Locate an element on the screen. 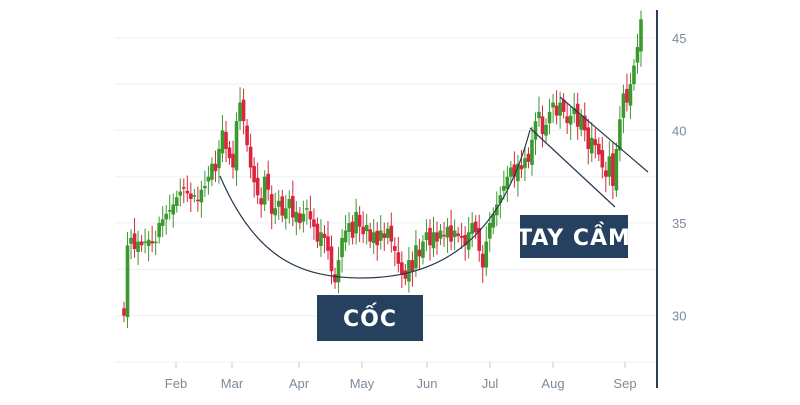 This screenshot has width=800, height=405. x-tick-label: Mar is located at coordinates (232, 383).